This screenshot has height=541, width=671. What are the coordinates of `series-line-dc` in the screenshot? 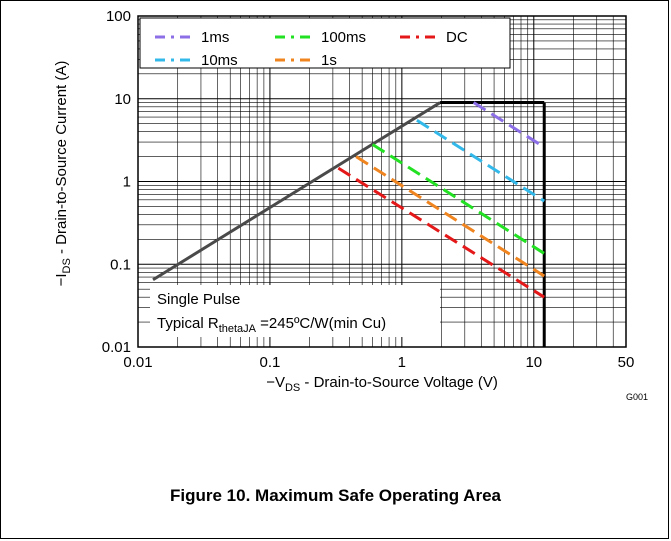 It's located at (441, 232).